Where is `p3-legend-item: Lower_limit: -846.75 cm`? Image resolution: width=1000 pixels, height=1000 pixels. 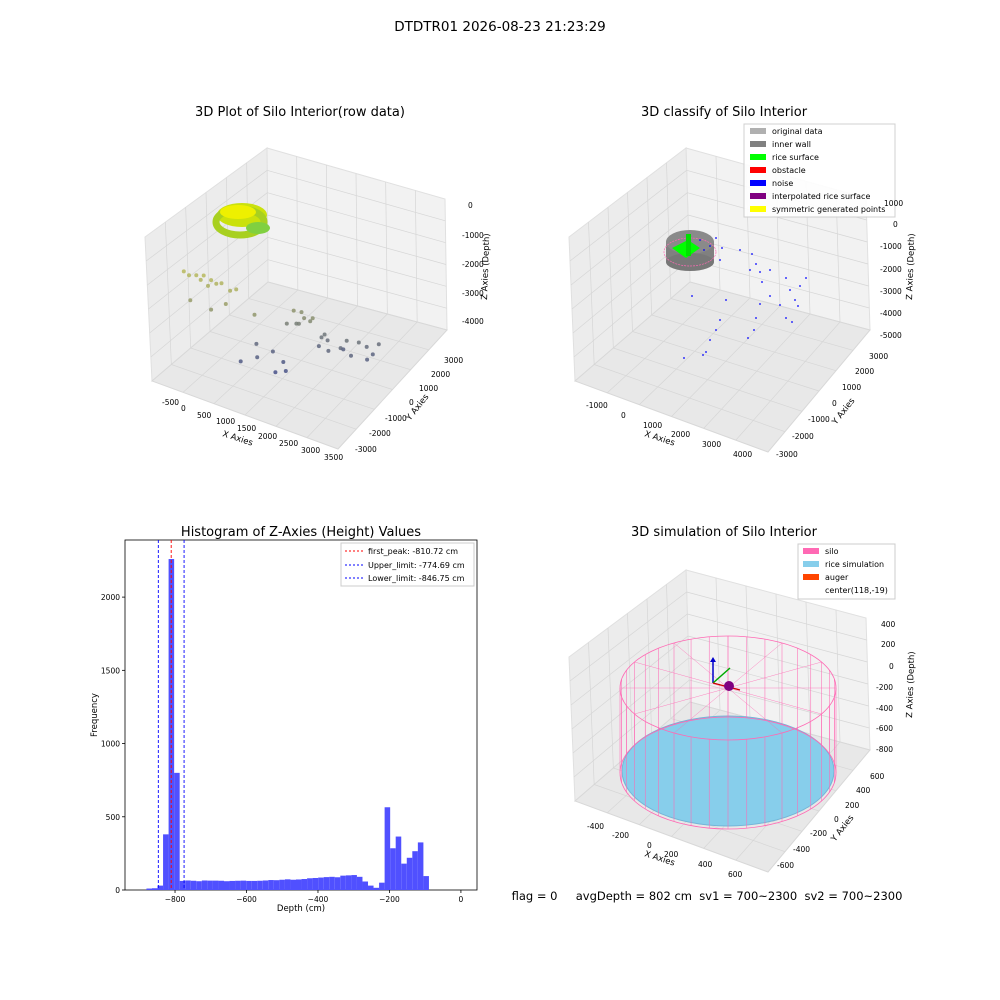 p3-legend-item: Lower_limit: -846.75 cm is located at coordinates (416, 578).